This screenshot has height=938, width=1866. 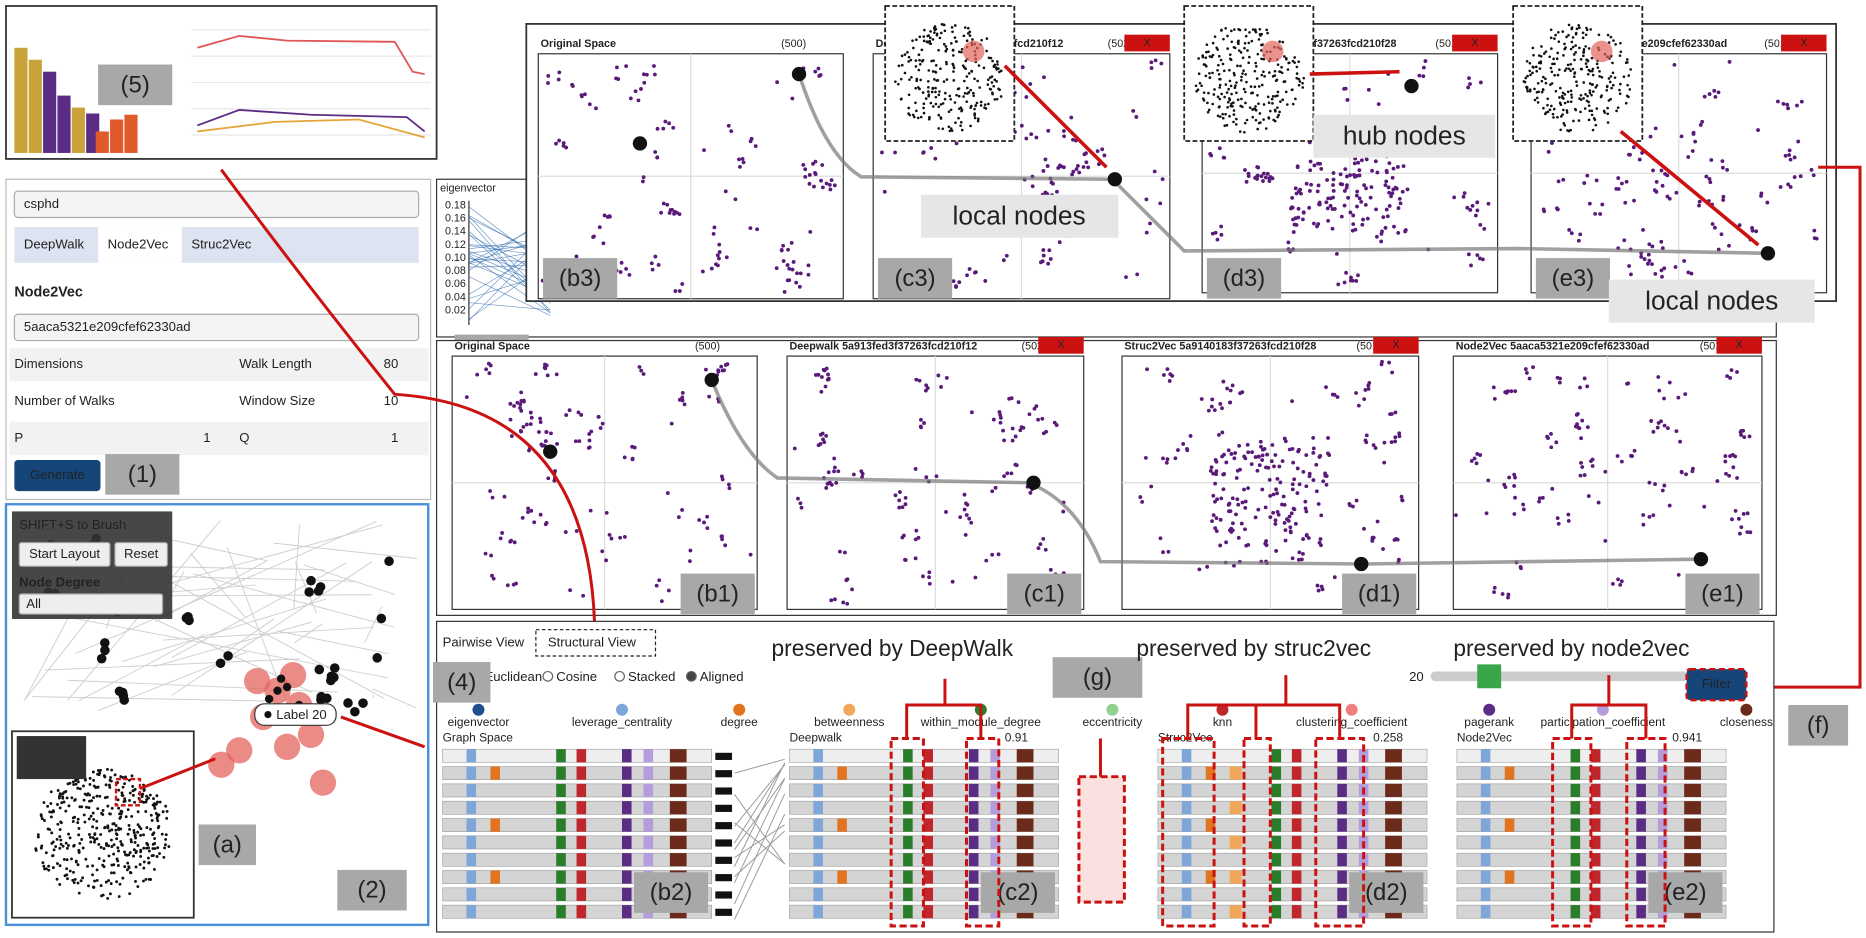 I want to click on dataset-select, so click(x=216, y=204).